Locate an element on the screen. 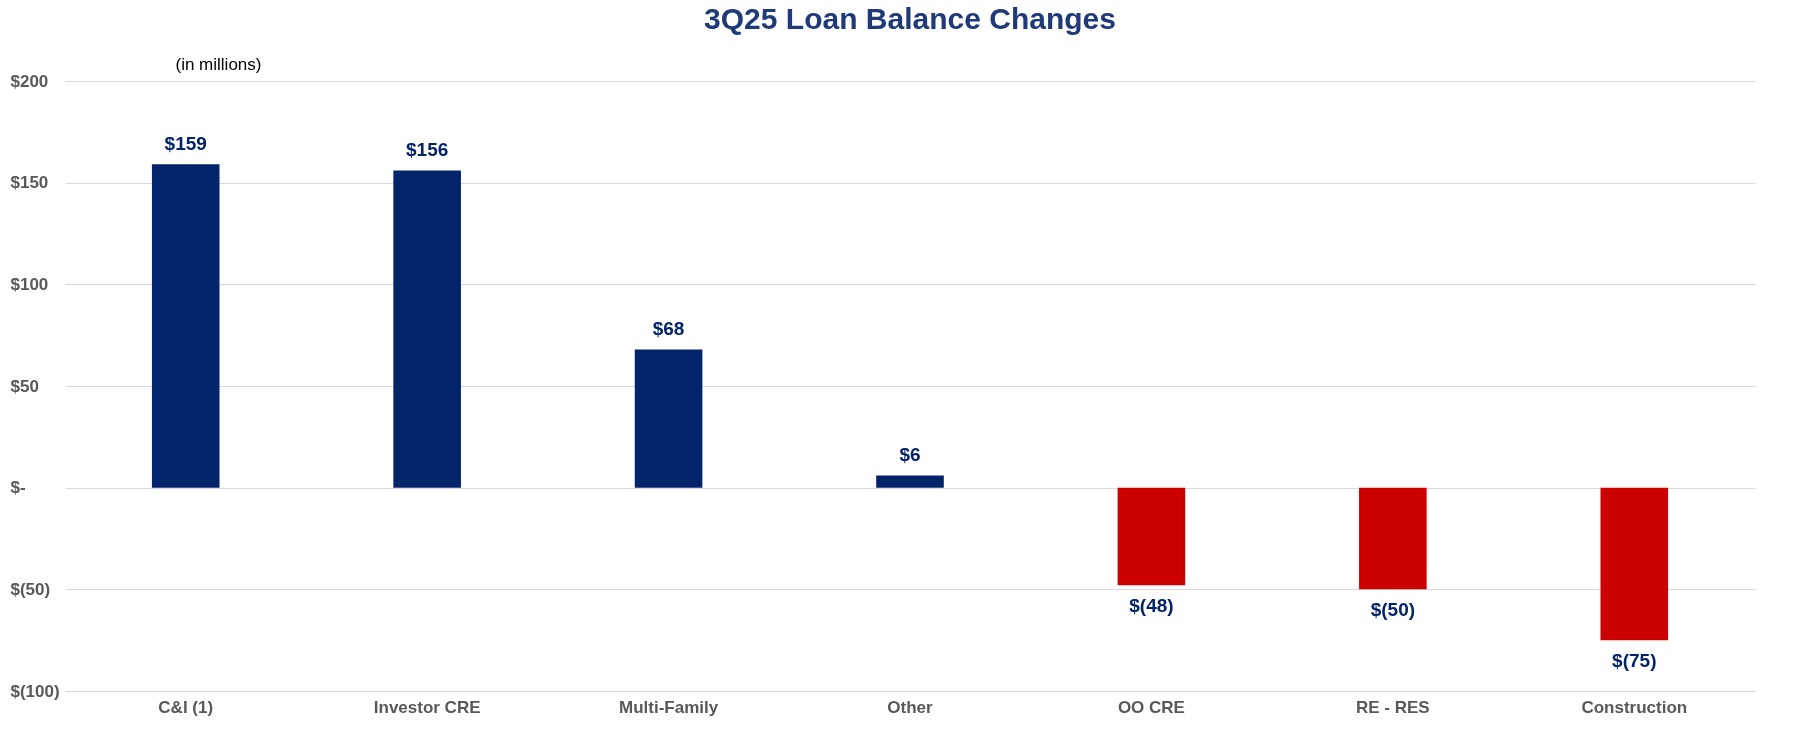  x-tick-label: C&I (1) is located at coordinates (186, 707).